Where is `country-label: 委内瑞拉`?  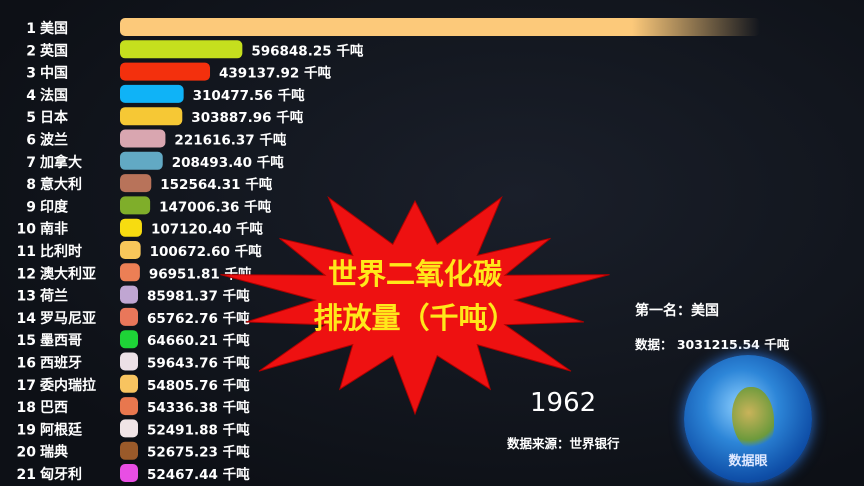 country-label: 委内瑞拉 is located at coordinates (67, 385).